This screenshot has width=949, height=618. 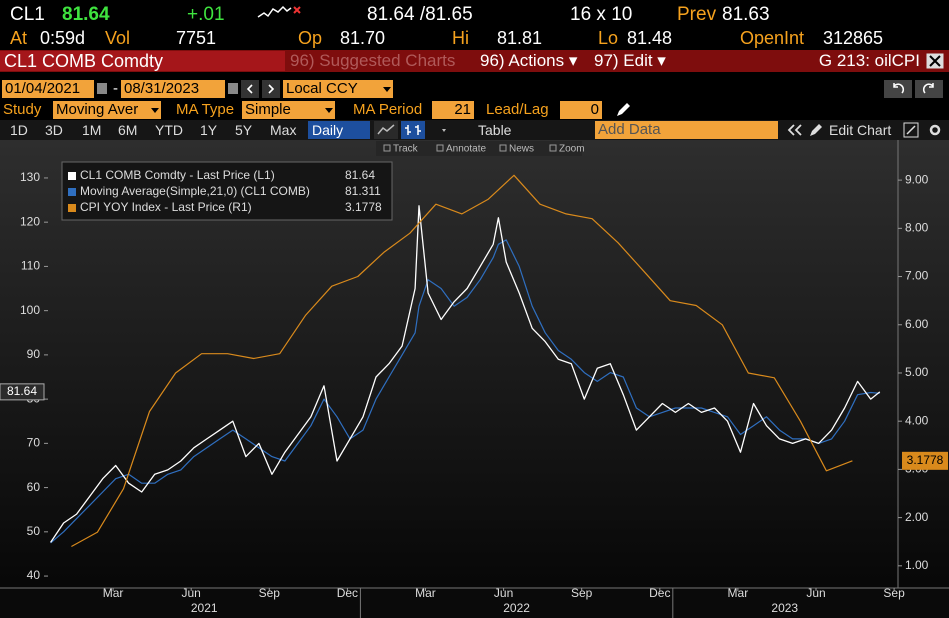 I want to click on actions-menu: 96) Actions ▾, so click(x=529, y=60).